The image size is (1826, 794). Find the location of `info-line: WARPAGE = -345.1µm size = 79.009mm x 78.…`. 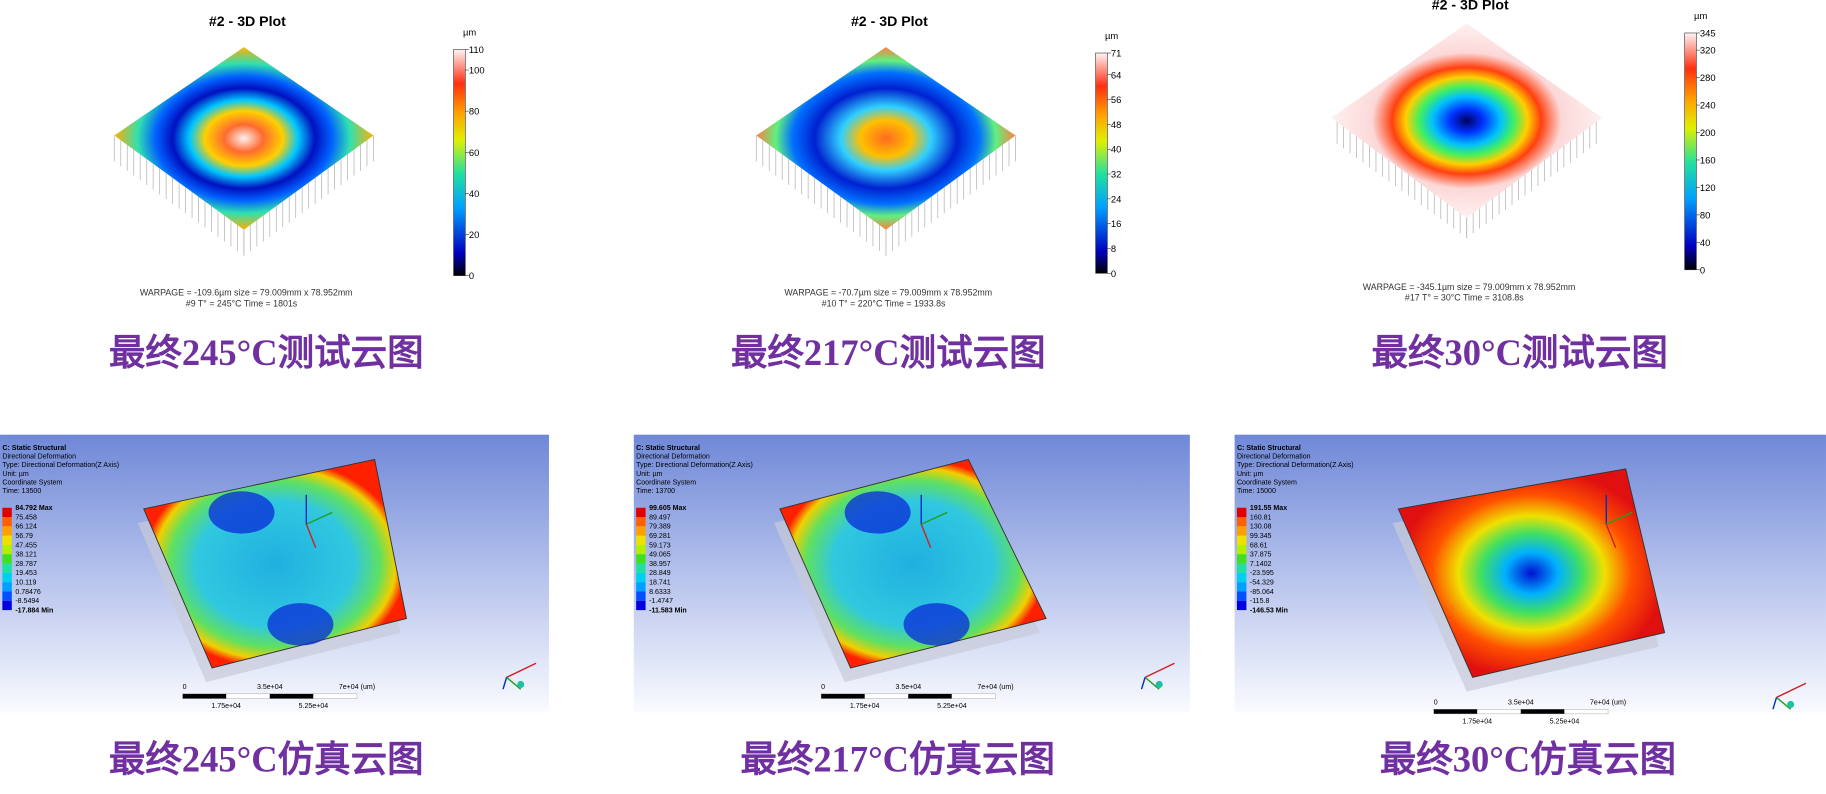

info-line: WARPAGE = -345.1µm size = 79.009mm x 78.… is located at coordinates (1469, 287).